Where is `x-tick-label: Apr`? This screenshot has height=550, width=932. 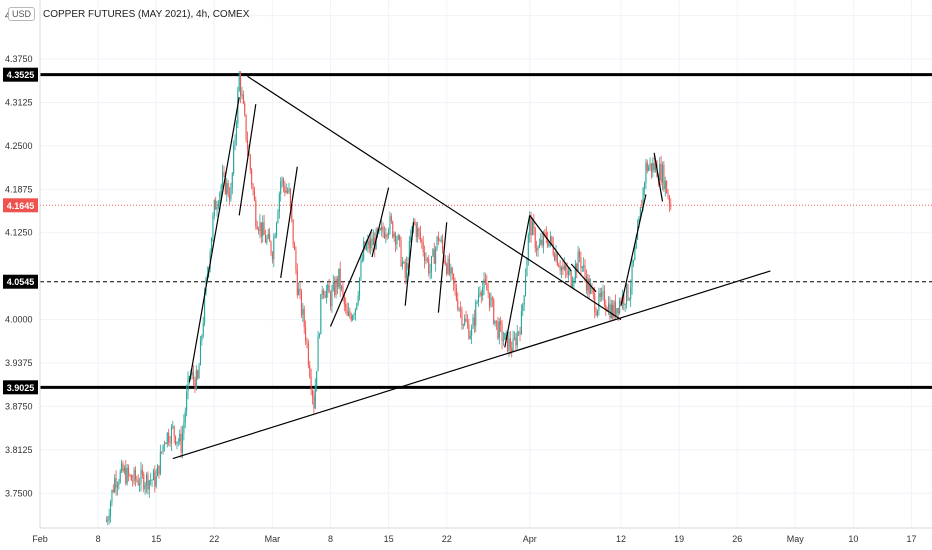
x-tick-label: Apr is located at coordinates (530, 539).